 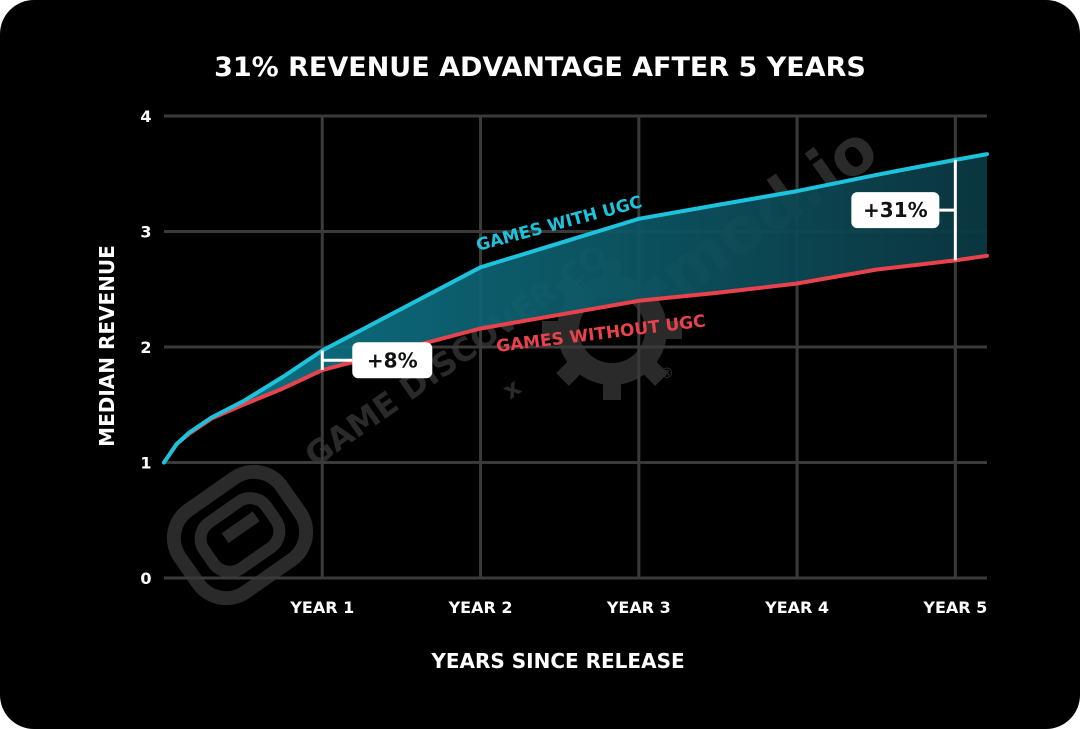 I want to click on callout-year-5: +31%, so click(x=904, y=210).